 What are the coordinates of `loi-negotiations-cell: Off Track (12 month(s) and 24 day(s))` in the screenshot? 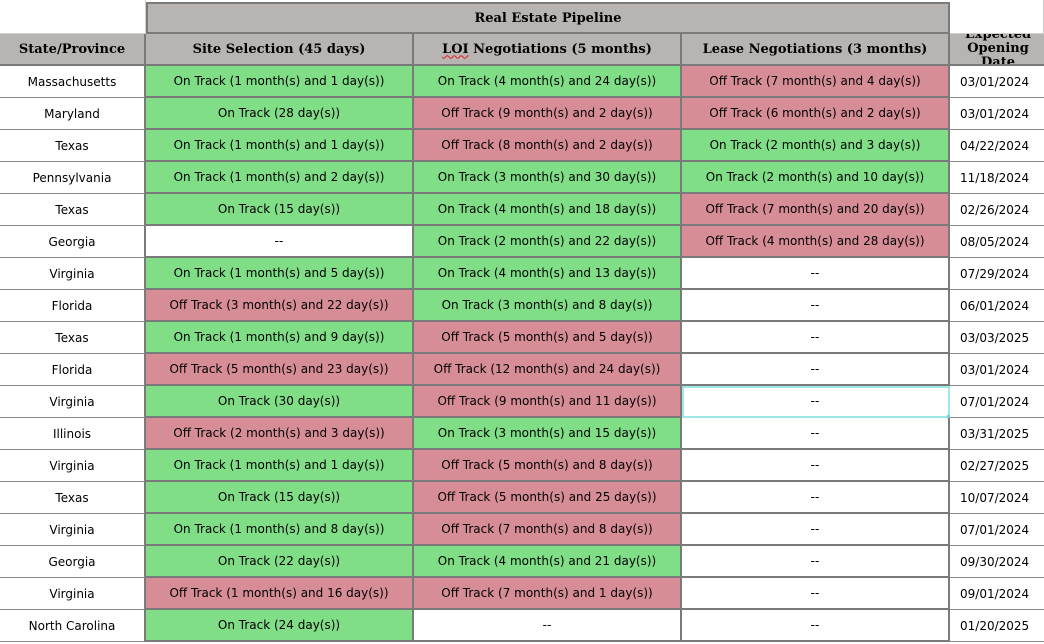 It's located at (548, 370).